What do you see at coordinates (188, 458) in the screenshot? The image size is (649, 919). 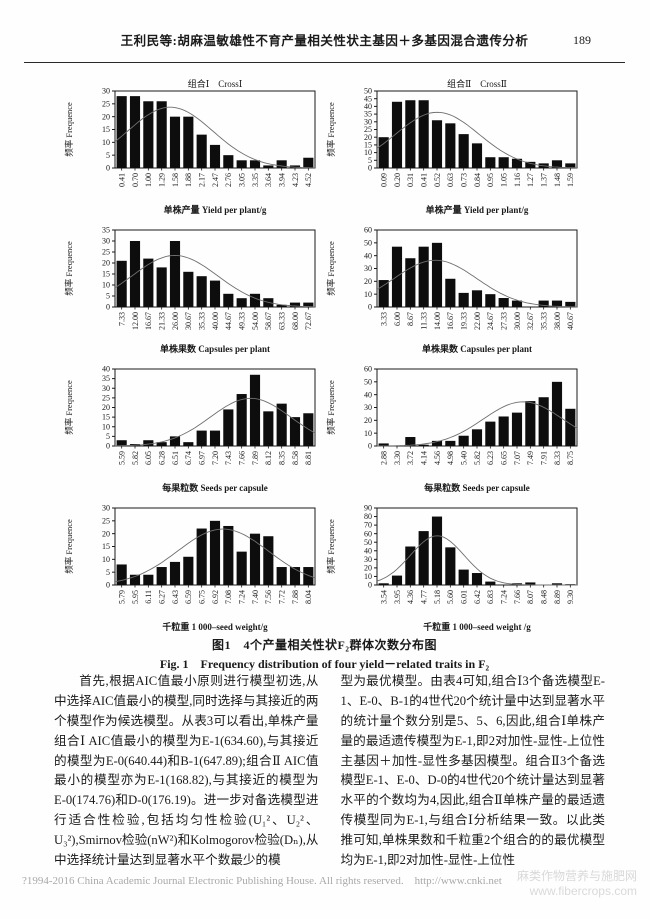 I see `svg-text: 6.74` at bounding box center [188, 458].